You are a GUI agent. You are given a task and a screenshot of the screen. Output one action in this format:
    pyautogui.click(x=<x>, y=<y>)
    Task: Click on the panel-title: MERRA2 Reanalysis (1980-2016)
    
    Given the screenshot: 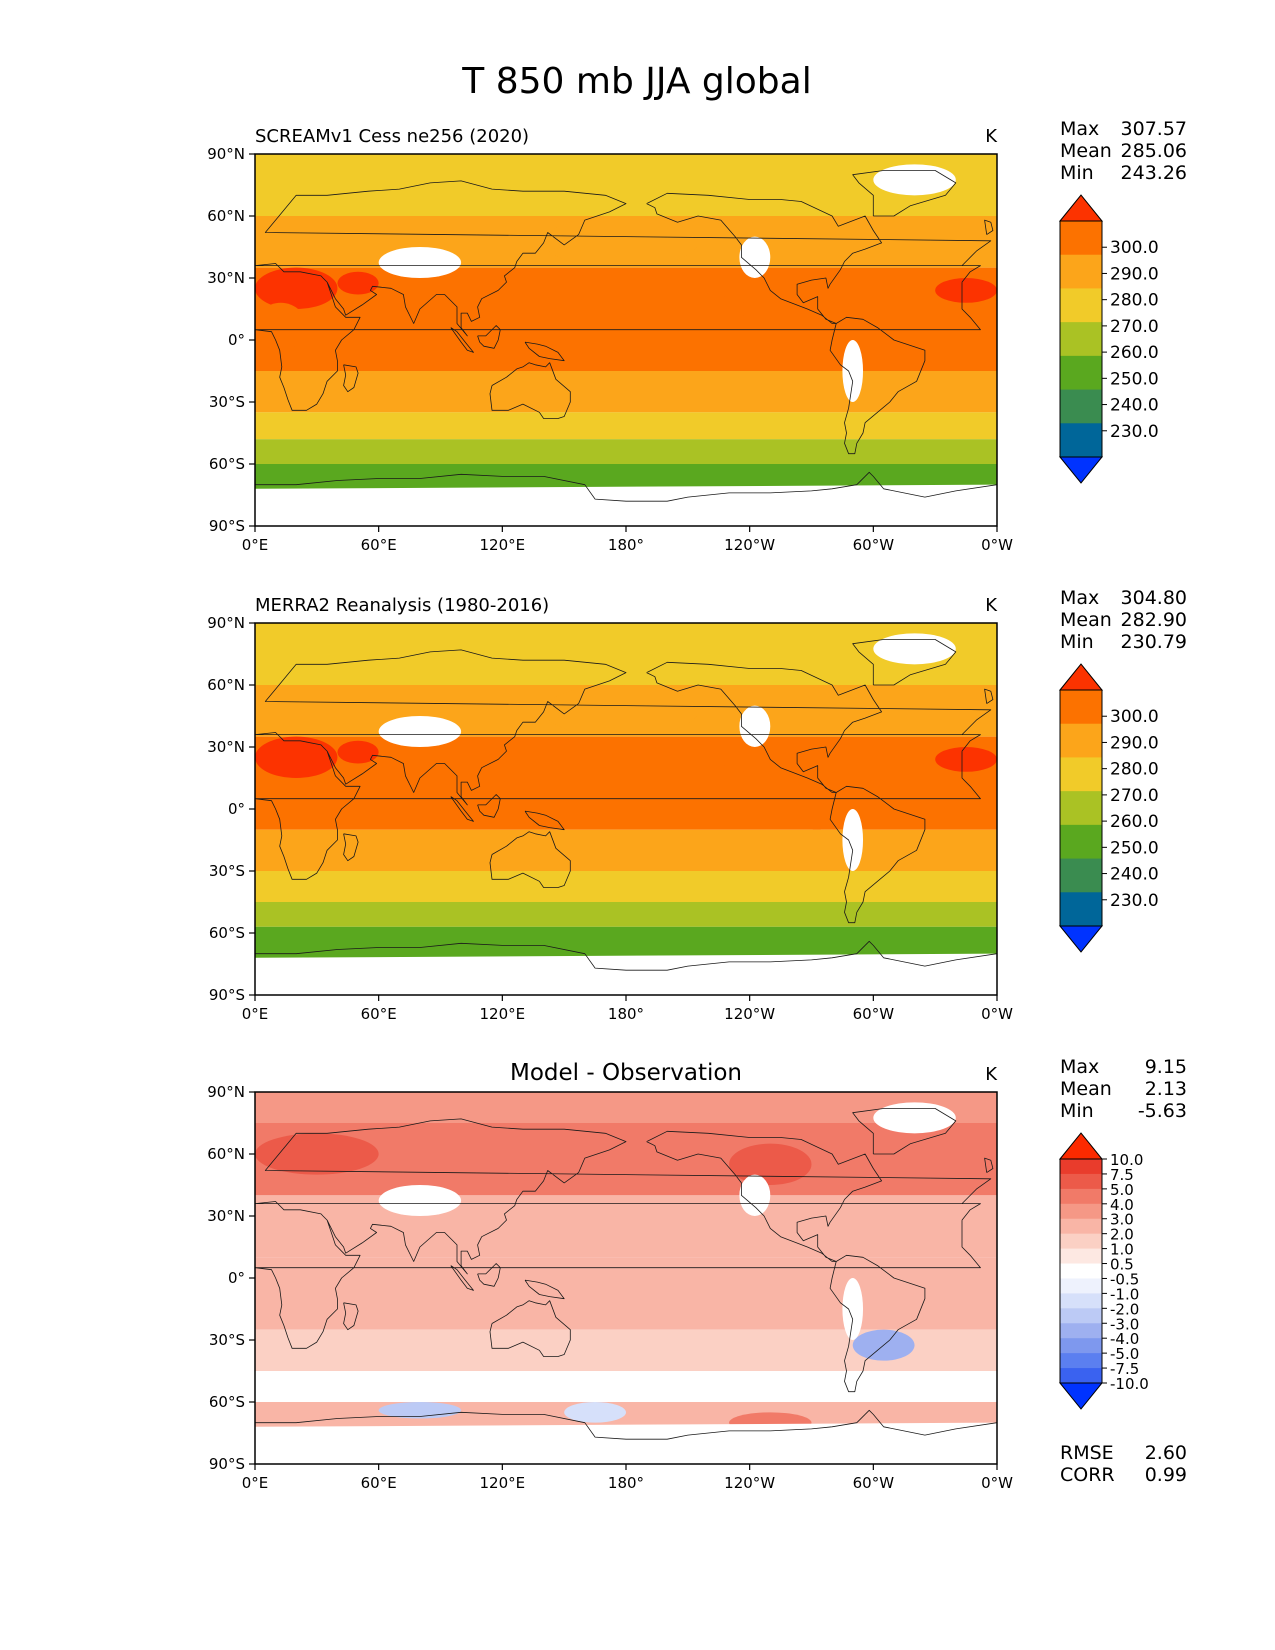 What is the action you would take?
    pyautogui.click(x=402, y=605)
    